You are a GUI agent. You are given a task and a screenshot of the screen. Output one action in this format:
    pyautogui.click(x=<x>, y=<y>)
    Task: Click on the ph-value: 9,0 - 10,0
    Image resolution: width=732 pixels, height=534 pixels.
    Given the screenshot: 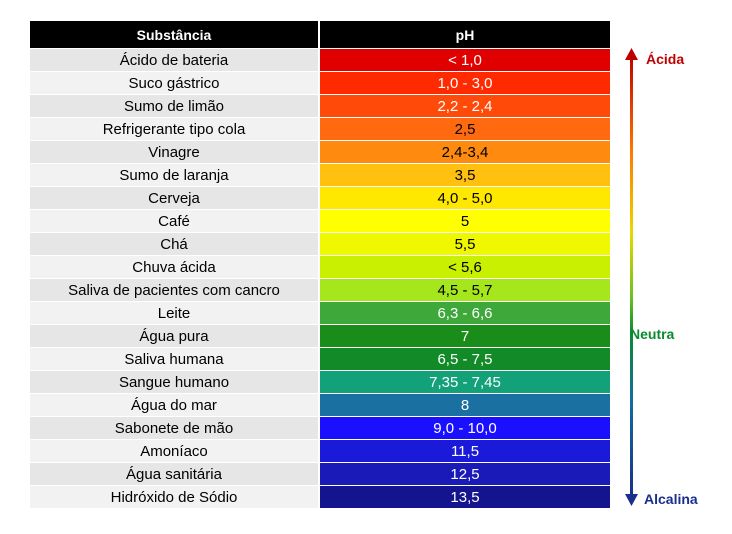 What is the action you would take?
    pyautogui.click(x=465, y=428)
    